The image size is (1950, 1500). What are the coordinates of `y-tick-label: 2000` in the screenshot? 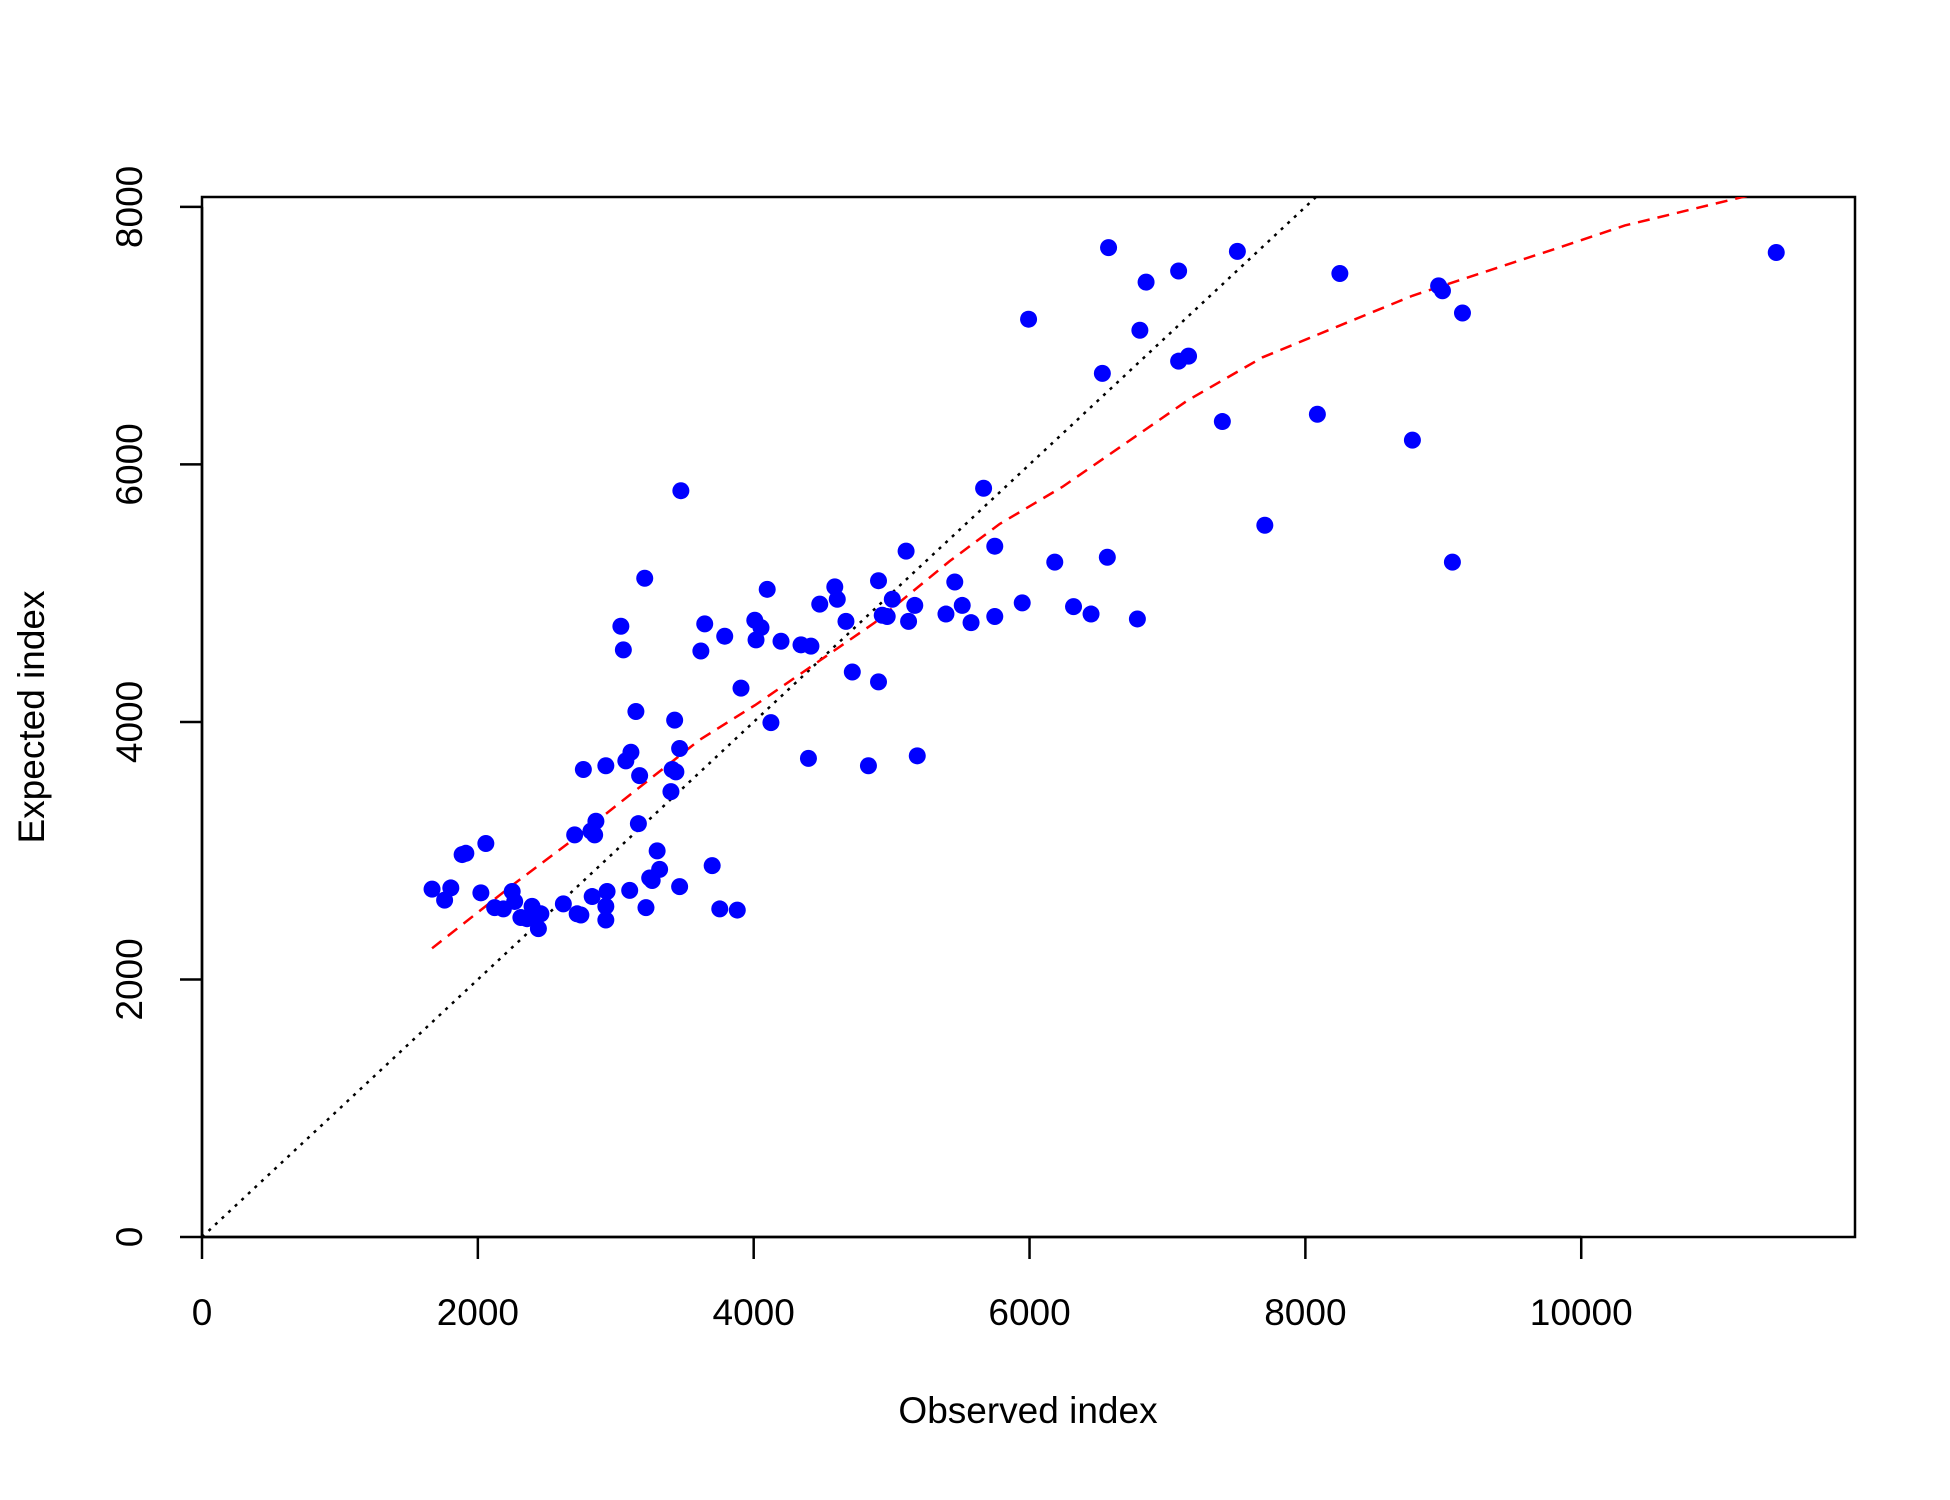 It's located at (129, 979).